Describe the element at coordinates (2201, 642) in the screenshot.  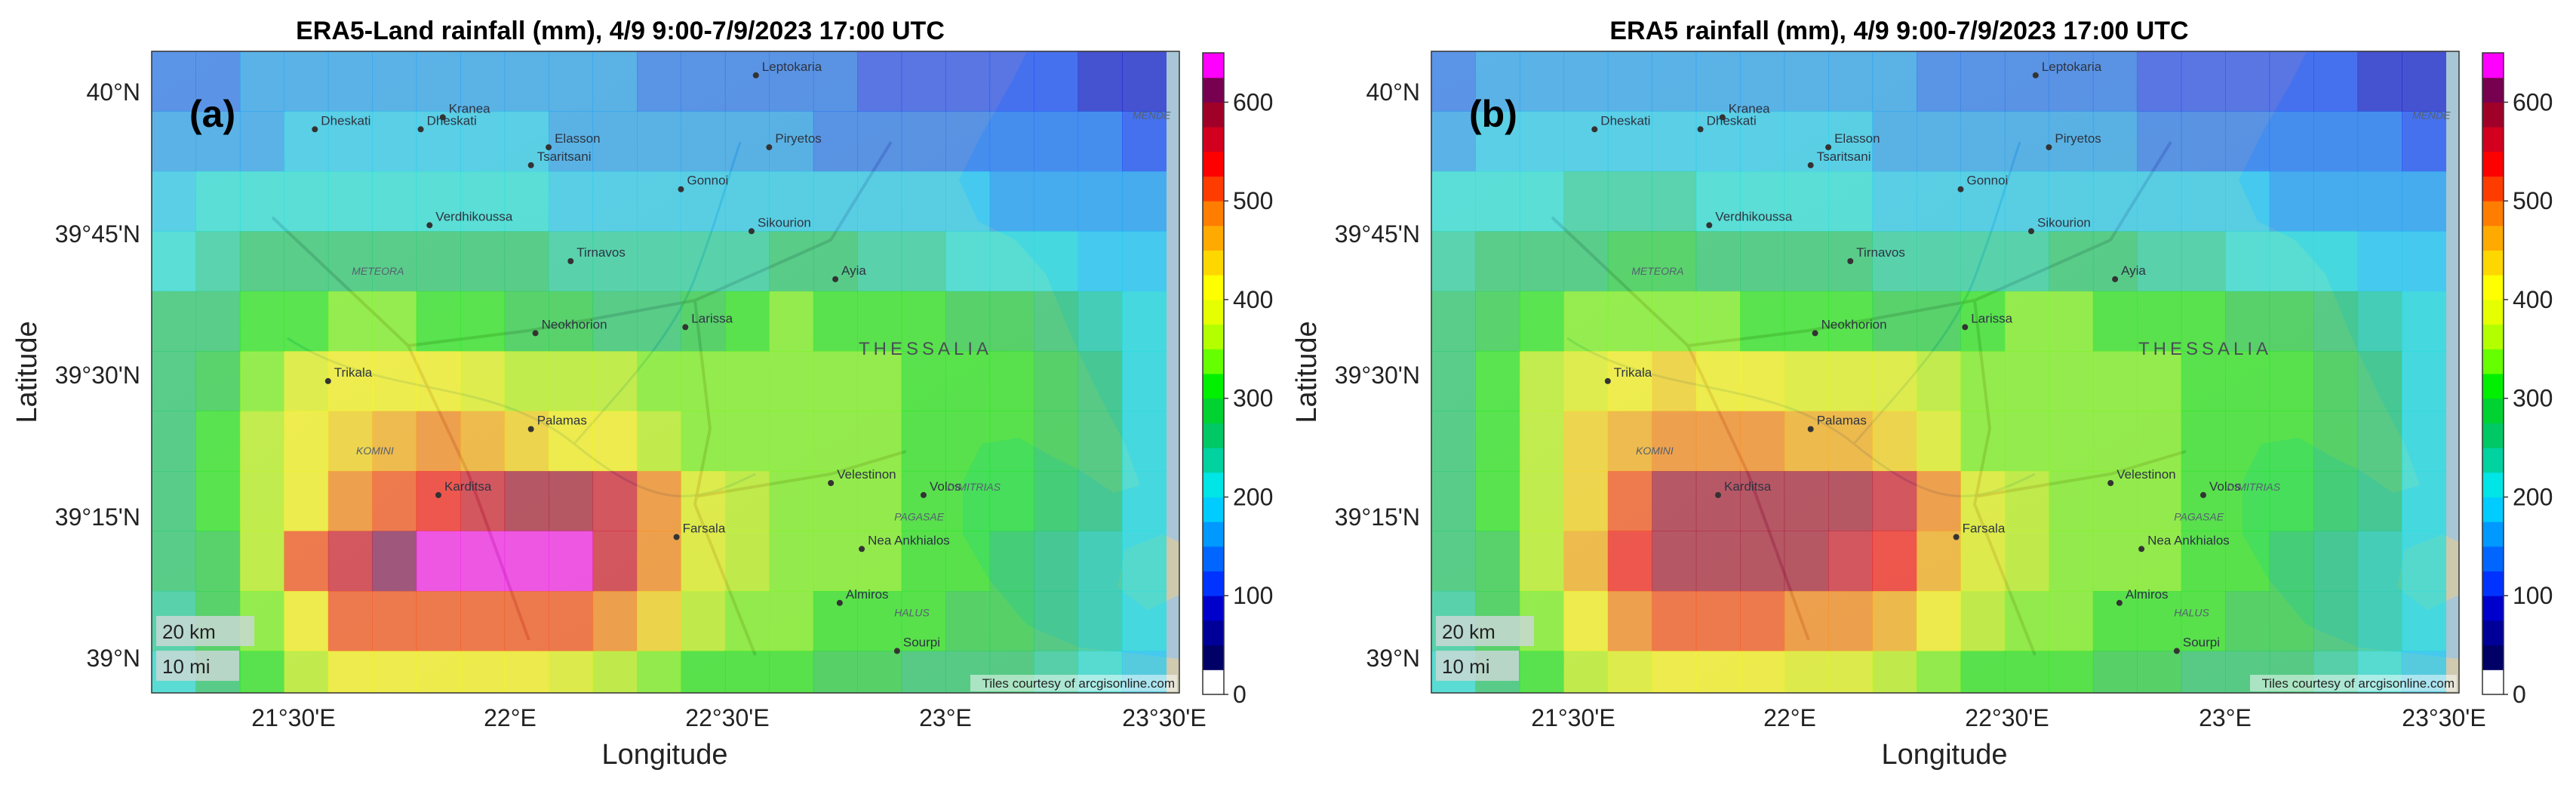
I see `place-label: Sourpi` at that location.